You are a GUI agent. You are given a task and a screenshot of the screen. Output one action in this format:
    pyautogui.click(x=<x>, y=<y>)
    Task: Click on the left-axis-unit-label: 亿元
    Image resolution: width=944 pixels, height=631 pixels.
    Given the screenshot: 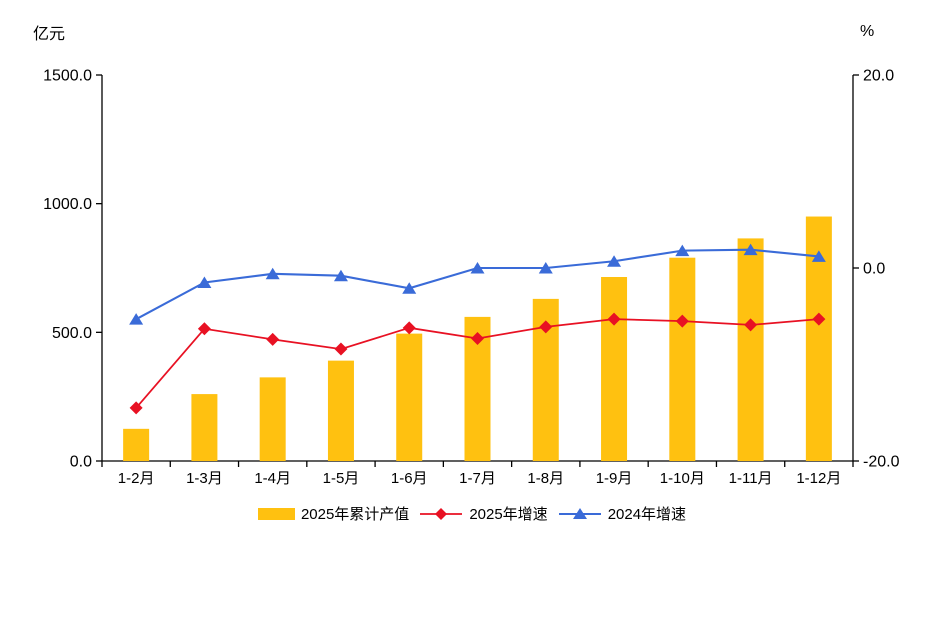 What is the action you would take?
    pyautogui.click(x=49, y=34)
    